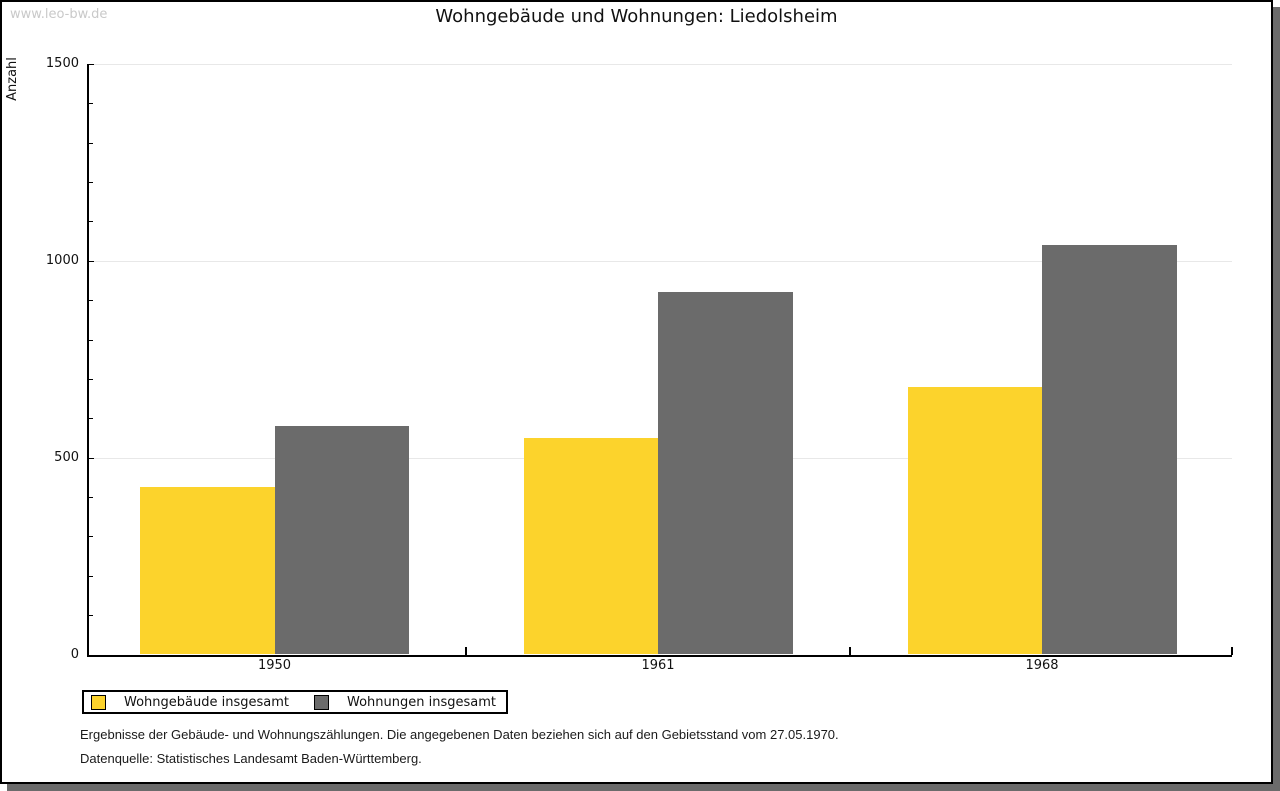  I want to click on x-tick-label-1950: 1950, so click(274, 665).